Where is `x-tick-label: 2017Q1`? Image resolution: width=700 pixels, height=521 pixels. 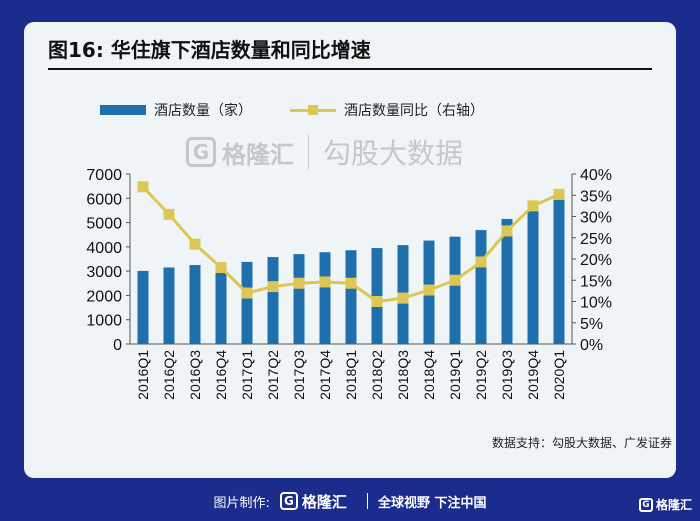 x-tick-label: 2017Q1 is located at coordinates (247, 375).